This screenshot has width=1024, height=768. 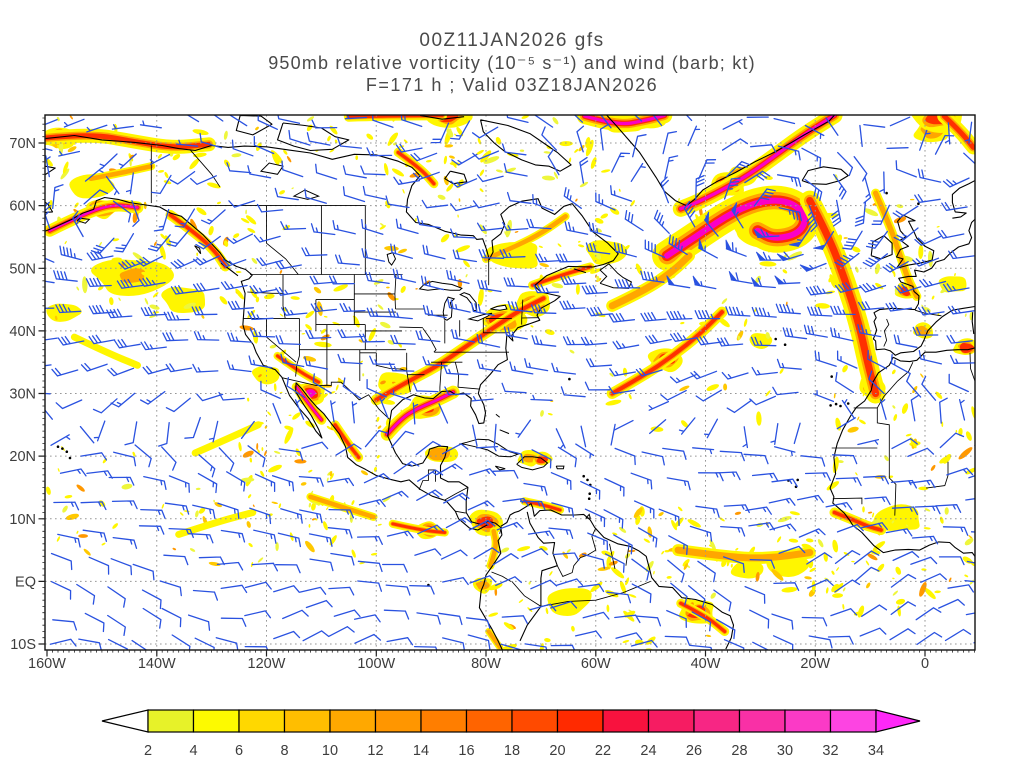 I want to click on lon-tick-label: 80W, so click(x=486, y=664).